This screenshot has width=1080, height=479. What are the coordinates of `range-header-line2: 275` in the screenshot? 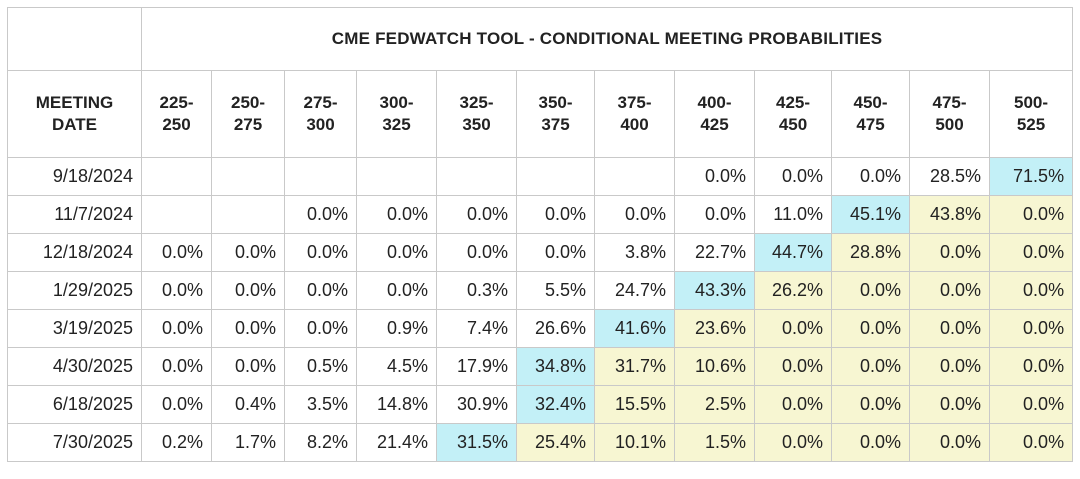 It's located at (248, 124).